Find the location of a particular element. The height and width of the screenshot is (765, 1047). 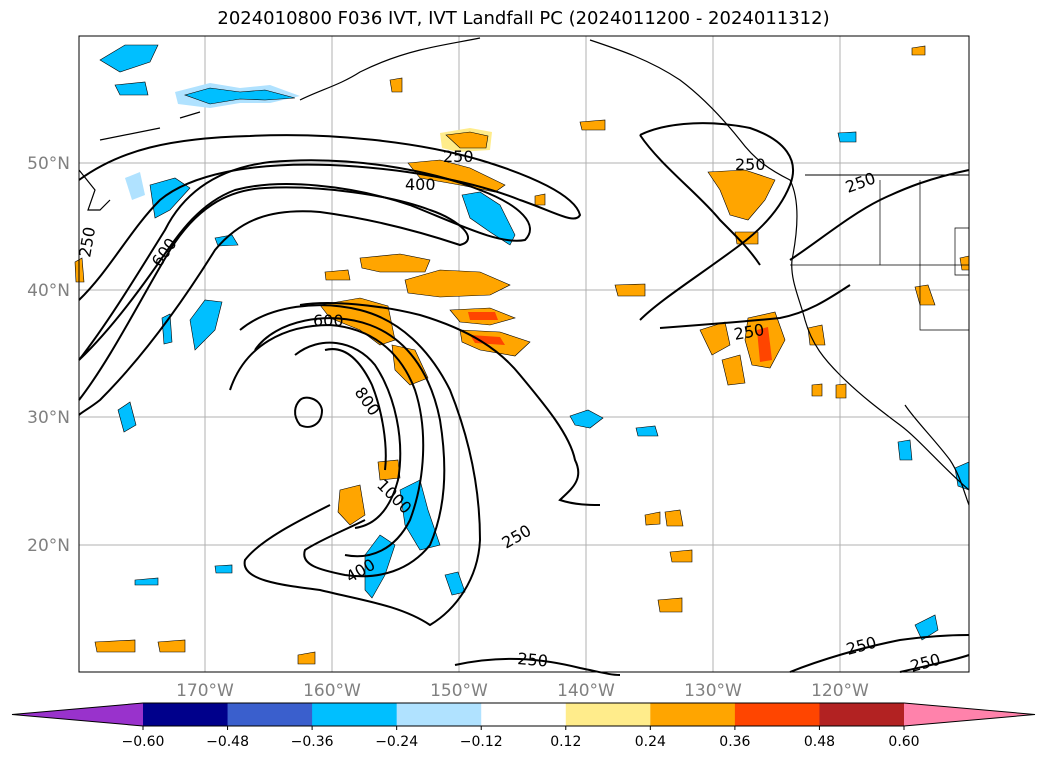

ivt-contour-250-bottom is located at coordinates (537, 666).